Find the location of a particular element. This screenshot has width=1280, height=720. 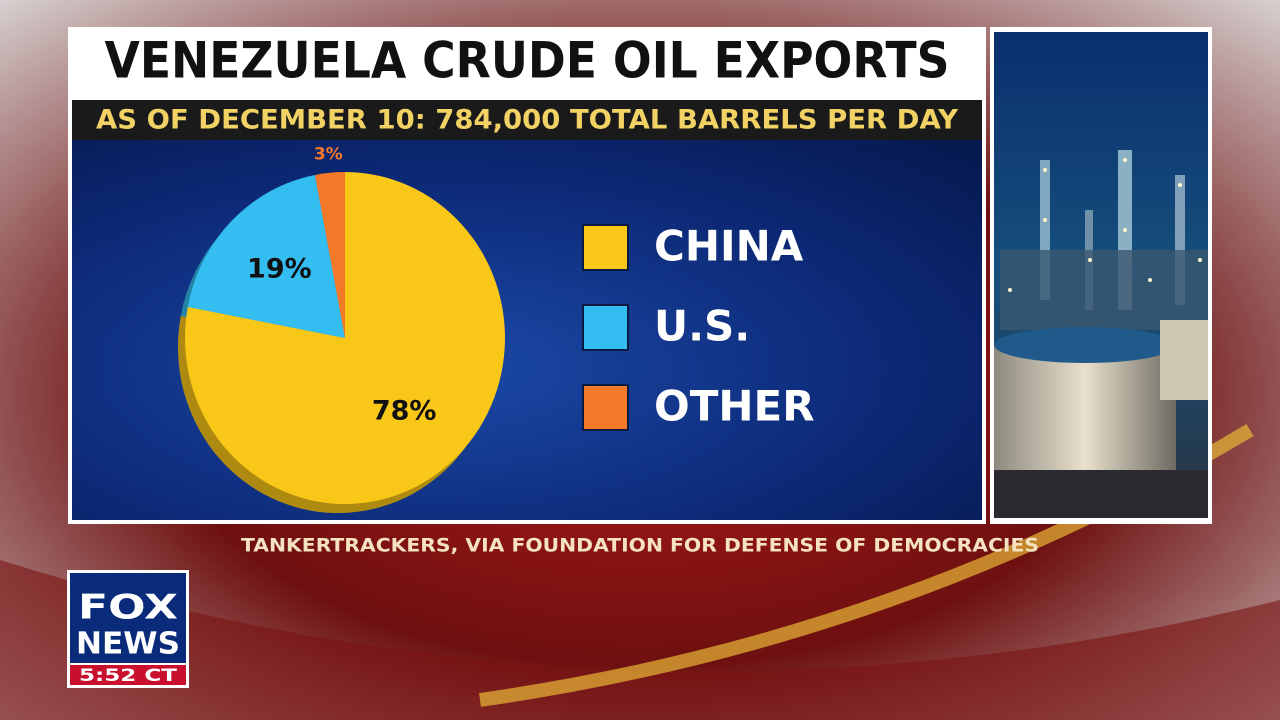

logo-fox: FOX is located at coordinates (128, 608).